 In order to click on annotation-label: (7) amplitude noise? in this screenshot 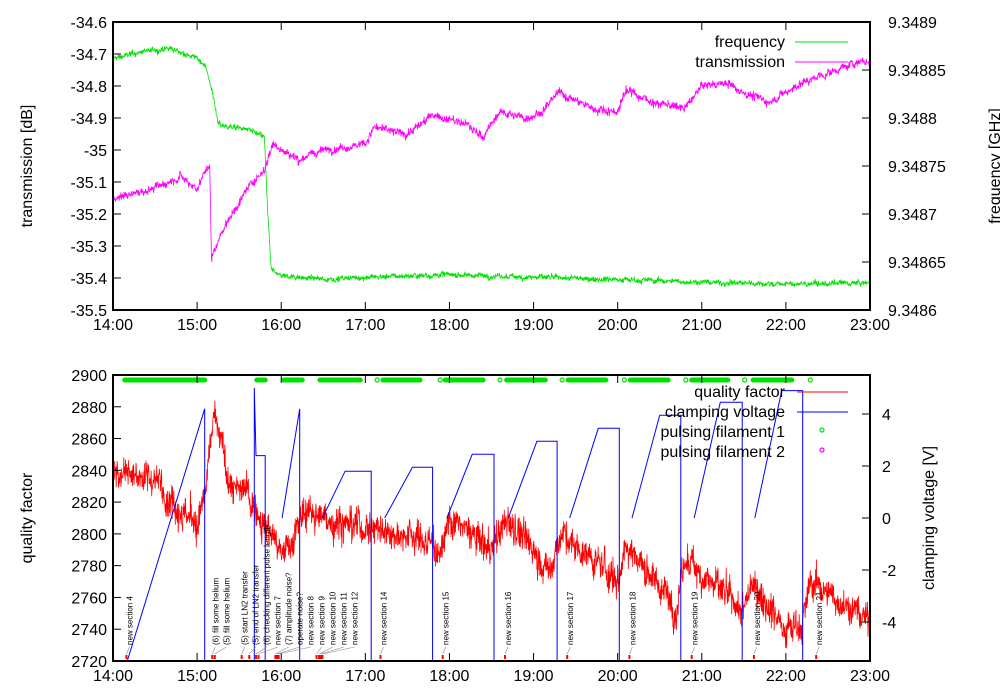, I will do `click(289, 608)`.